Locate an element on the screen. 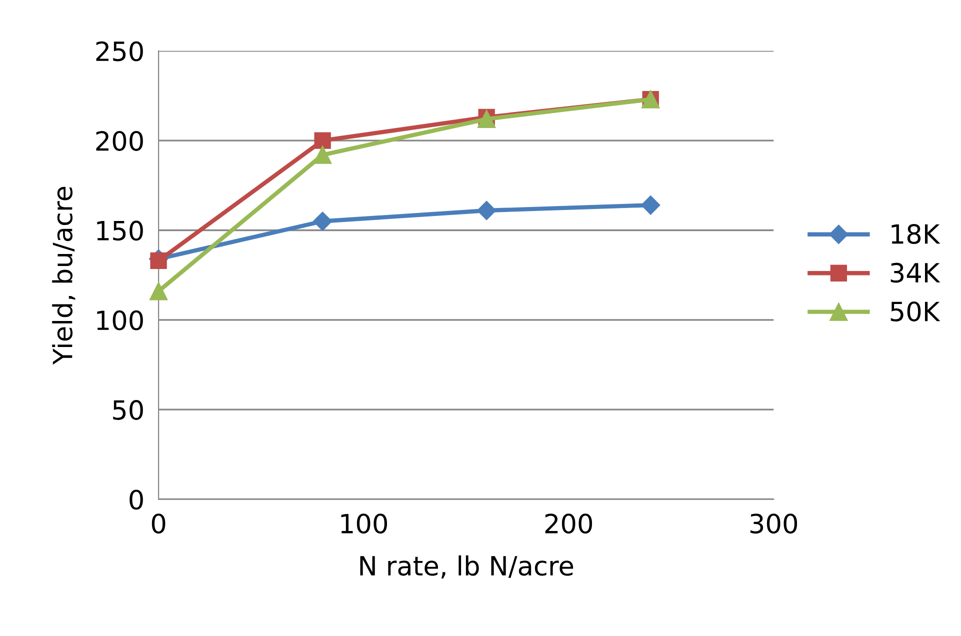  x-axis-title: N rate, lb N/acre is located at coordinates (467, 566).